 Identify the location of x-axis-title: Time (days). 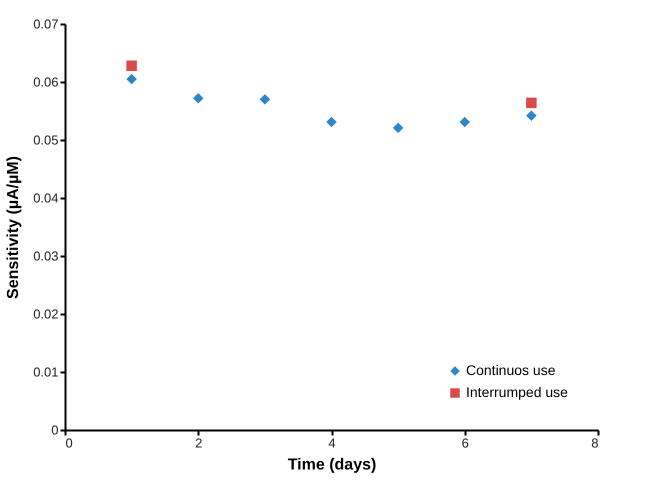
(332, 465).